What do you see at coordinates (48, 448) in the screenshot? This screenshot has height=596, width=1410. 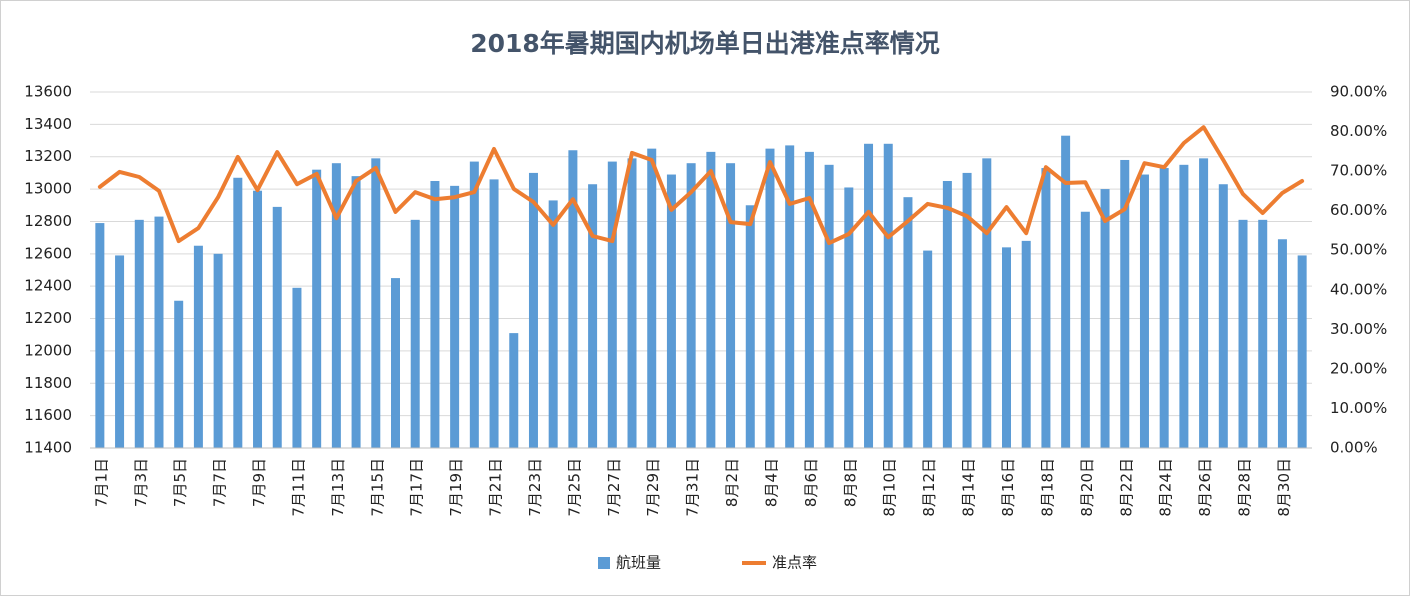 I see `y-tick-label: 11400` at bounding box center [48, 448].